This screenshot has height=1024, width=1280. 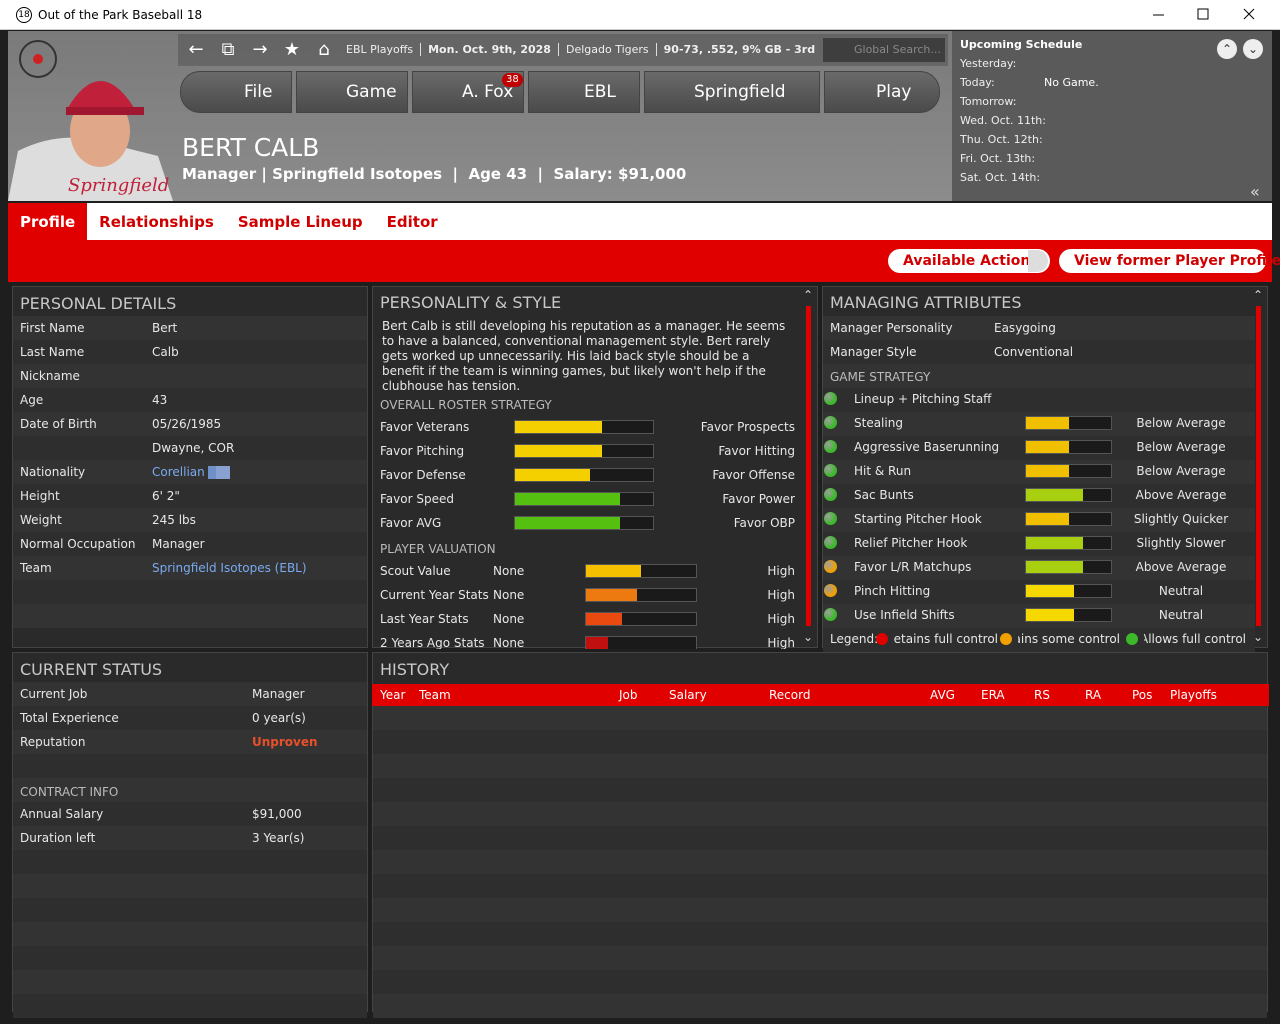 What do you see at coordinates (740, 92) in the screenshot?
I see `menu-label: Springfield` at bounding box center [740, 92].